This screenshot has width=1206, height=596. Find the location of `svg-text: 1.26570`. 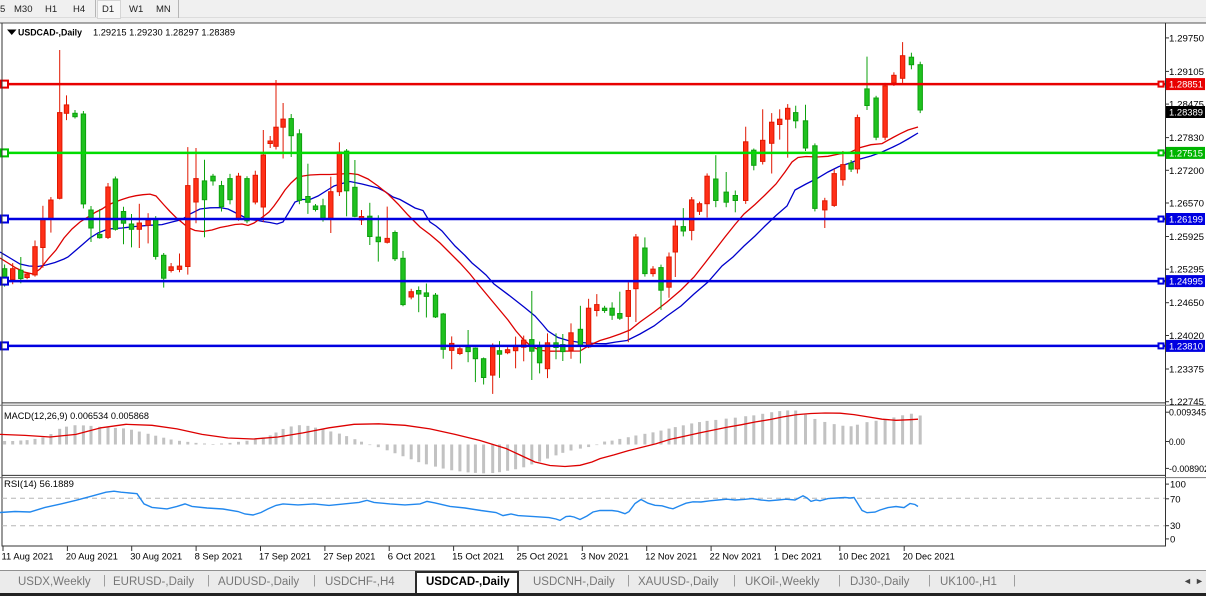

svg-text: 1.26570 is located at coordinates (1186, 204).